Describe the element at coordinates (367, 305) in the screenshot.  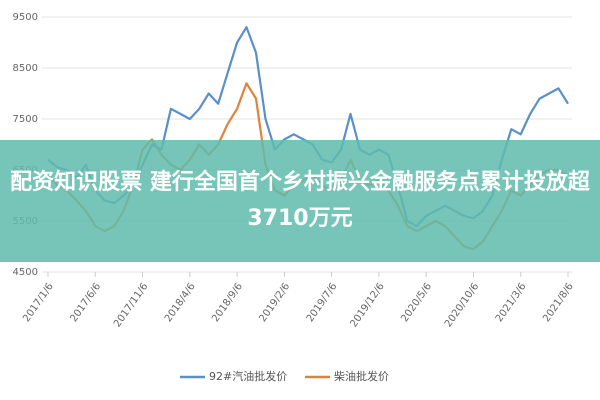
I see `x-tick-label: 2019/12/6` at that location.